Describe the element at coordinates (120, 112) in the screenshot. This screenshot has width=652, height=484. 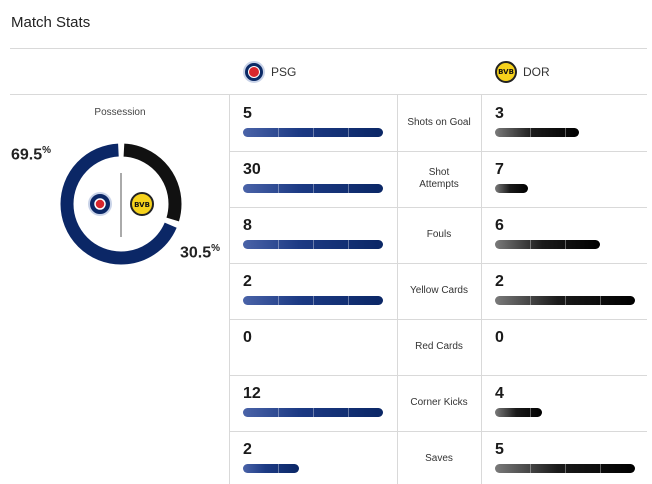
I see `possession-label: Possession` at that location.